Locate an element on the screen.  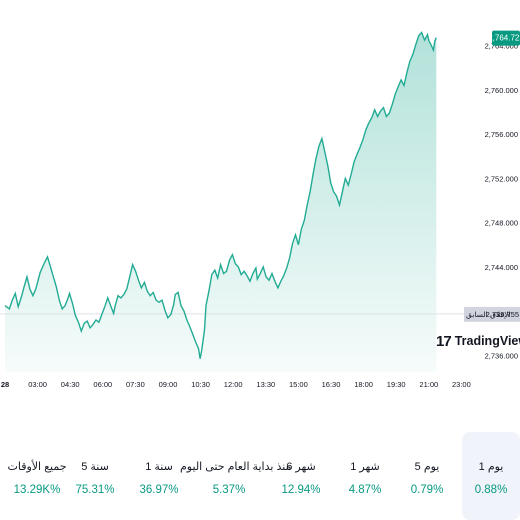
previous-close-tag: الإغلاق السابق 2,739.755 is located at coordinates (492, 314).